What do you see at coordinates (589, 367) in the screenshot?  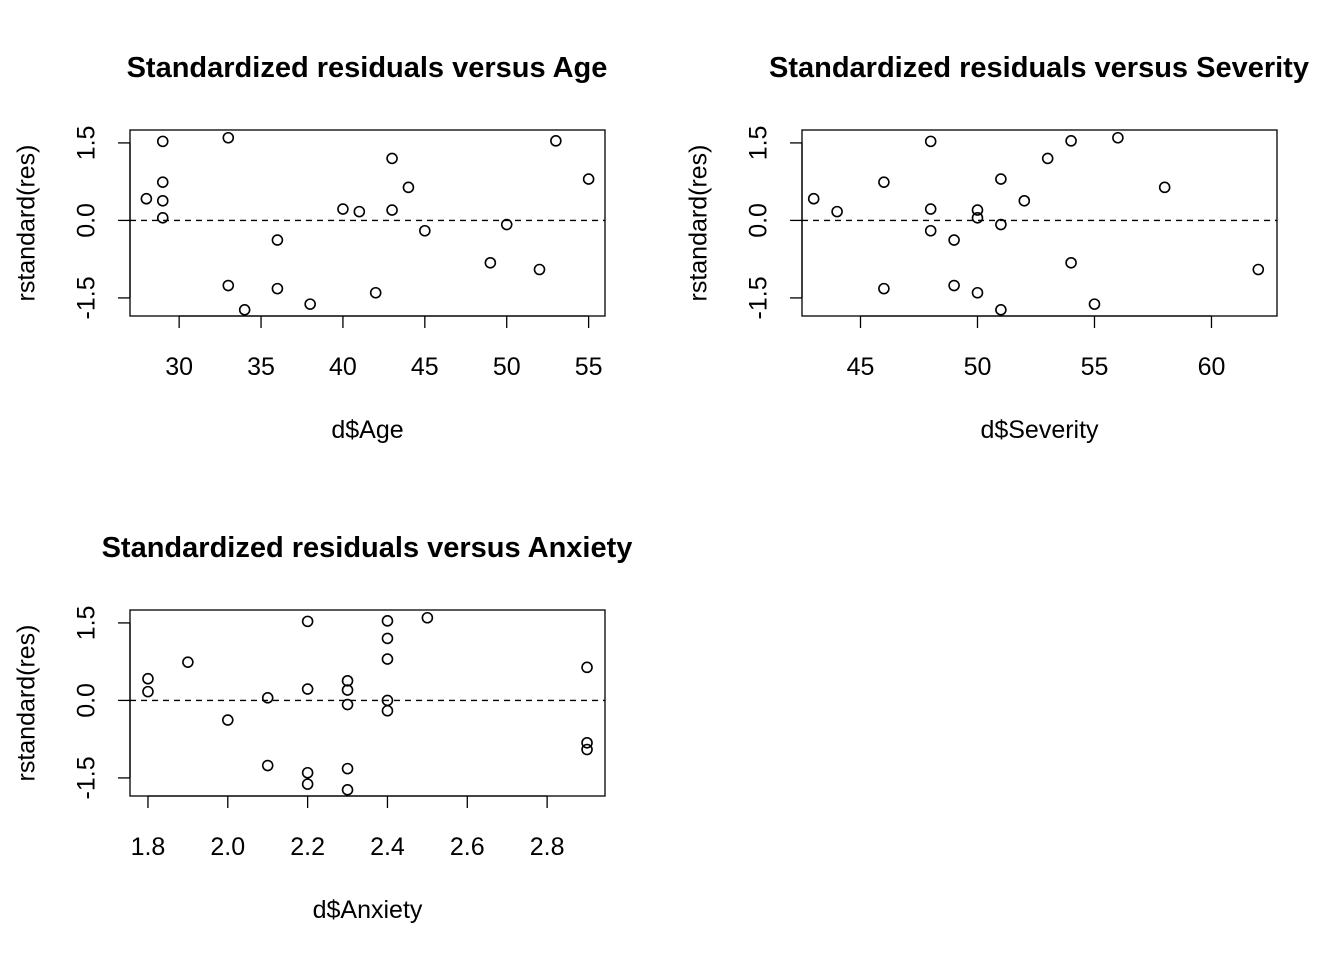 I see `x-tick-label: 55` at bounding box center [589, 367].